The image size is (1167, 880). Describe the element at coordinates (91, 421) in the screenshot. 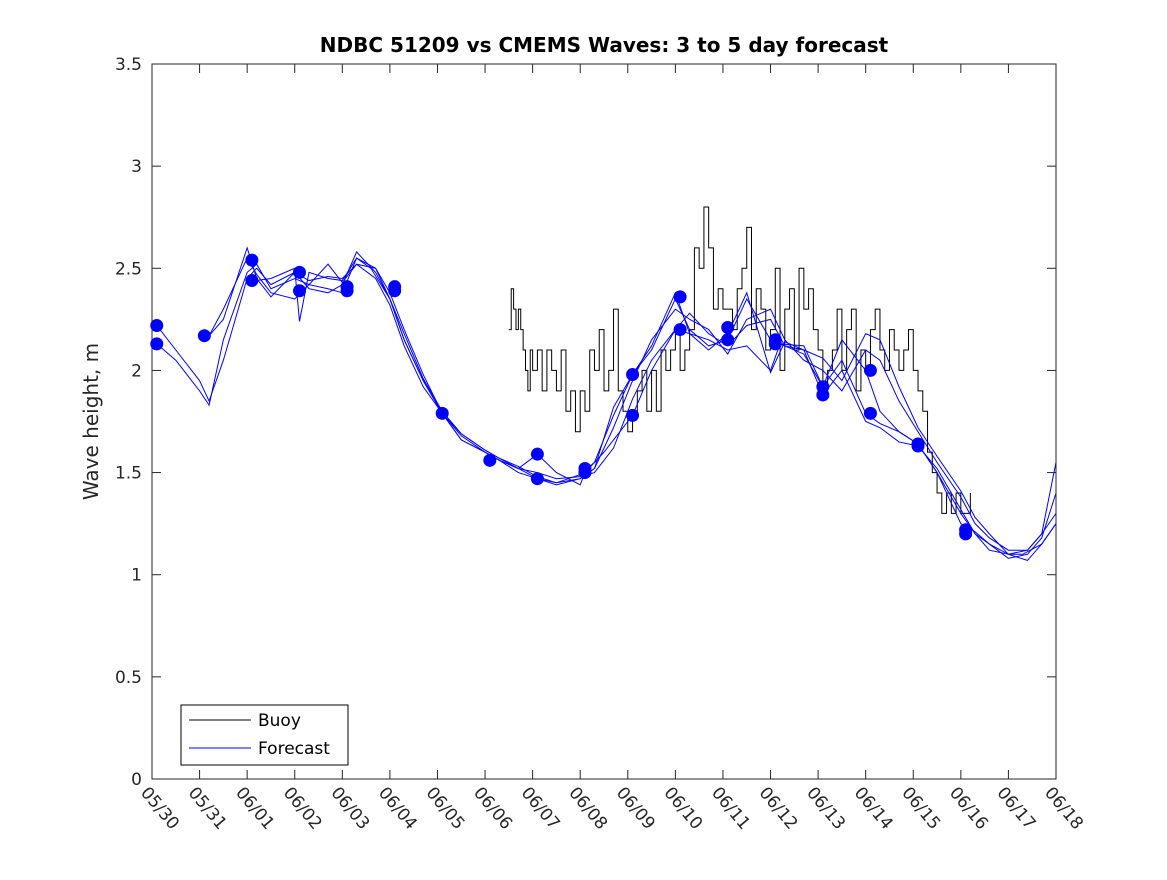

I see `y-axis-label: Wave height, m` at that location.